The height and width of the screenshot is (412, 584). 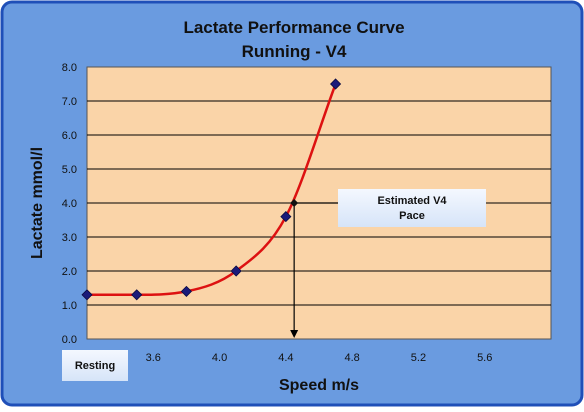 I want to click on y-tick-label: 7.0, so click(x=69, y=102).